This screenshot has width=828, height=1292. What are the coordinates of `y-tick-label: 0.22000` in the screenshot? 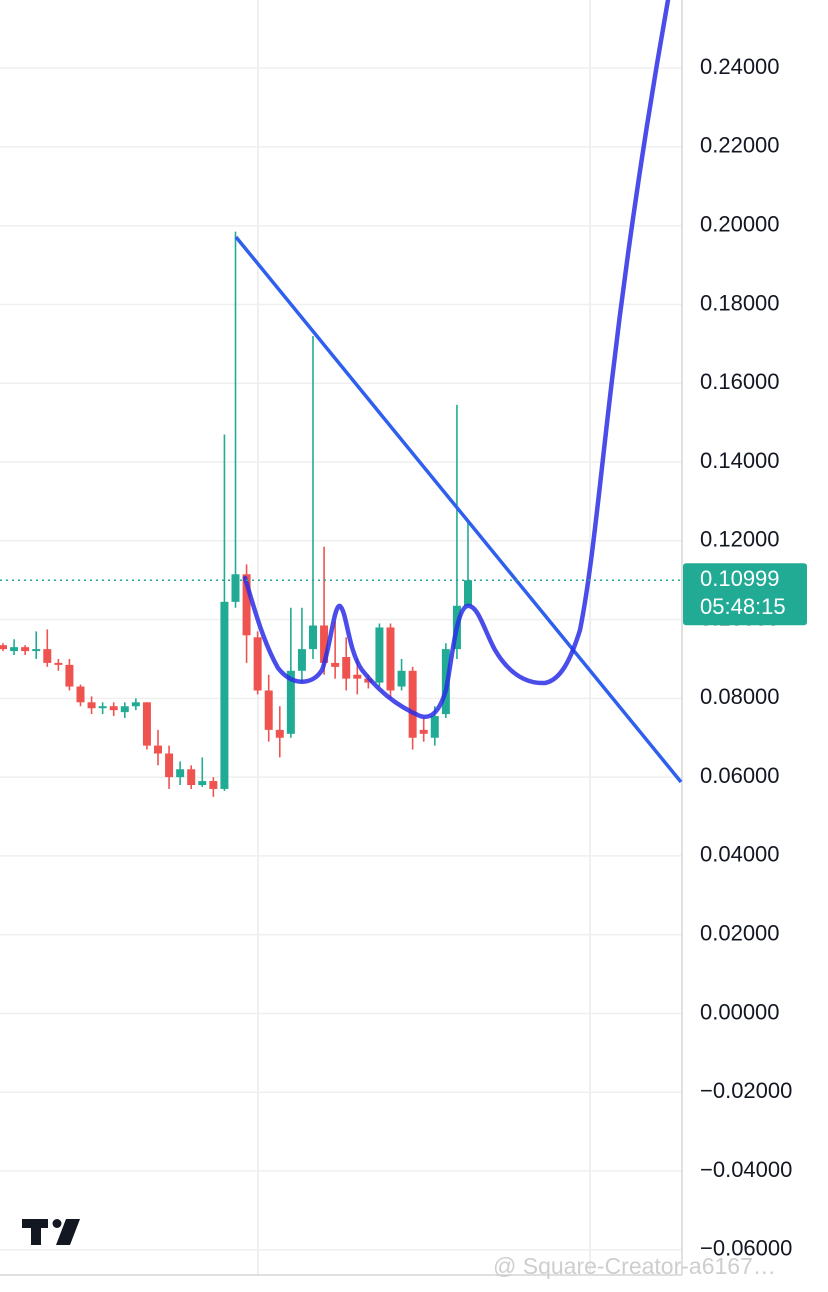 It's located at (740, 145).